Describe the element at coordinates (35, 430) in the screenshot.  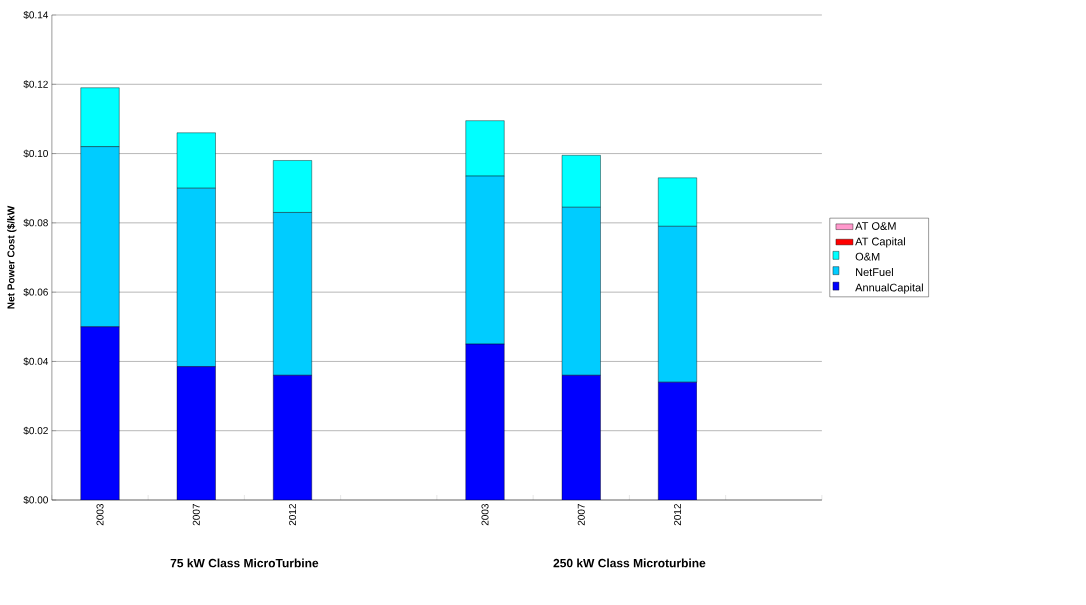
I see `y-tick-label: $0.02` at that location.